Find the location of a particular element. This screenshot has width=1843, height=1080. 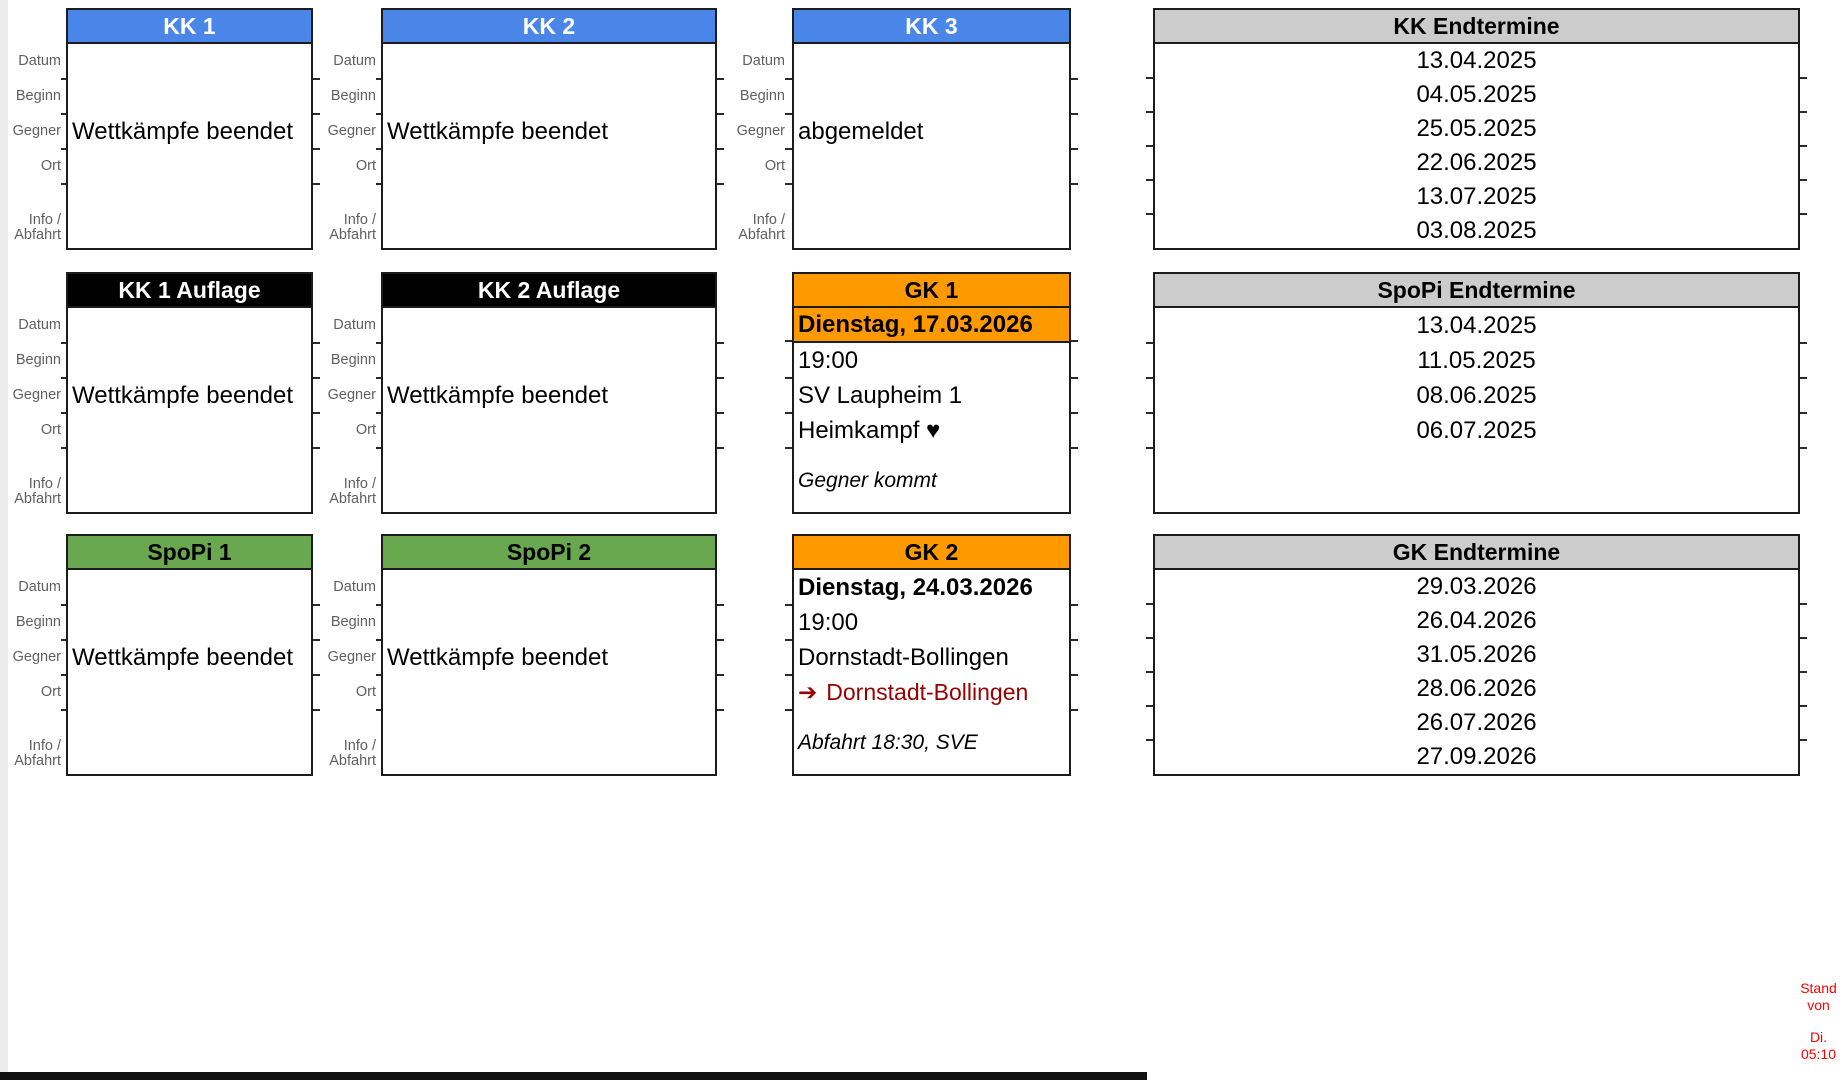

endtermin-date: 28.06.2026 is located at coordinates (1476, 689).